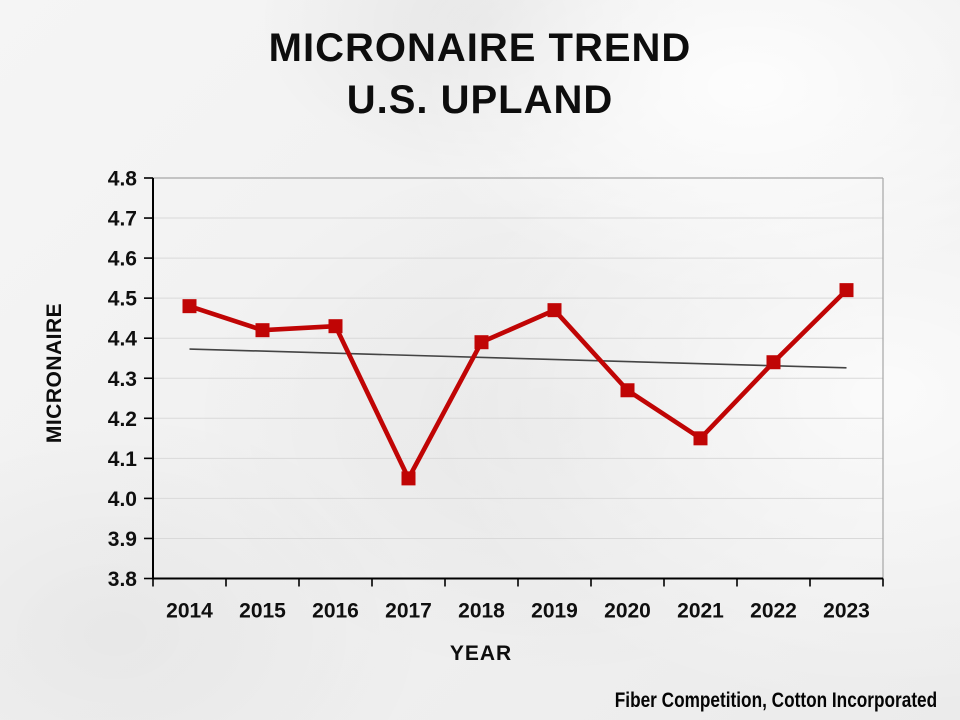  What do you see at coordinates (122, 499) in the screenshot?
I see `y-tick-label: 4.0` at bounding box center [122, 499].